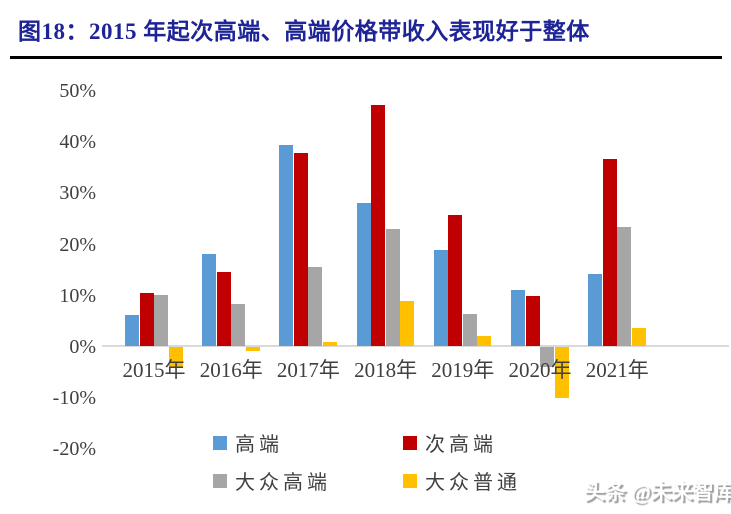  What do you see at coordinates (547, 357) in the screenshot?
I see `bar-大众高端-2020年` at bounding box center [547, 357].